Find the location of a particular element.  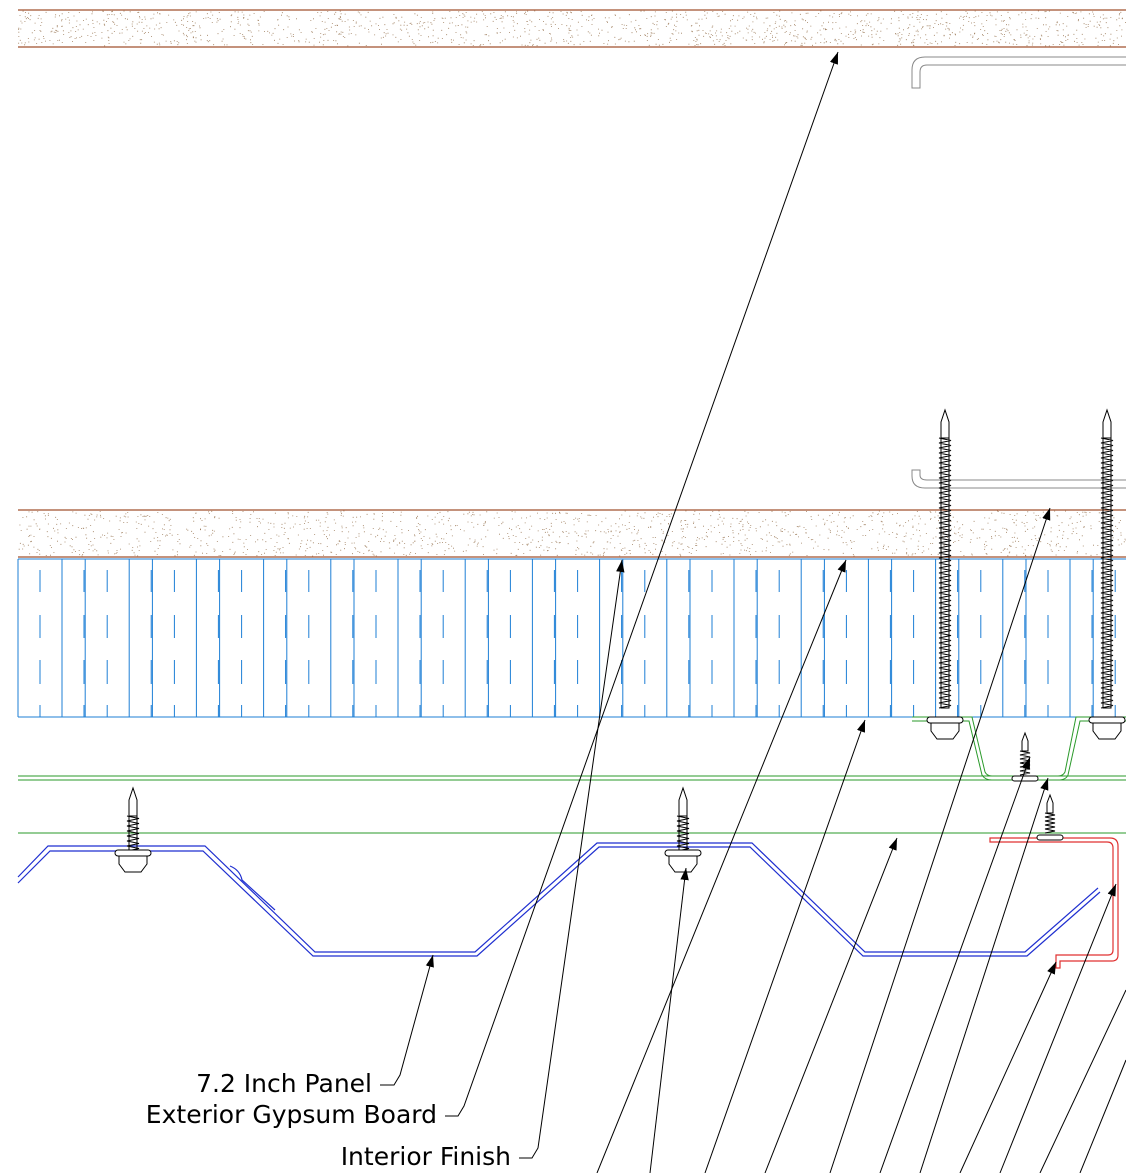

label: Interior Finish is located at coordinates (426, 1156).